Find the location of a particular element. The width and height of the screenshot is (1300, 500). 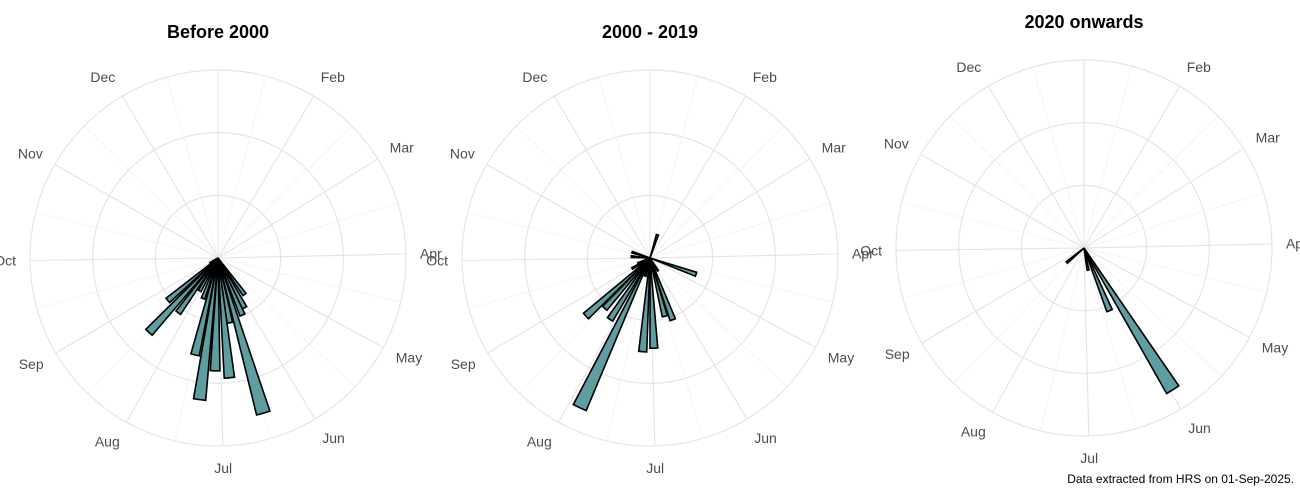

panel-title: 2000 - 2019 is located at coordinates (650, 32).